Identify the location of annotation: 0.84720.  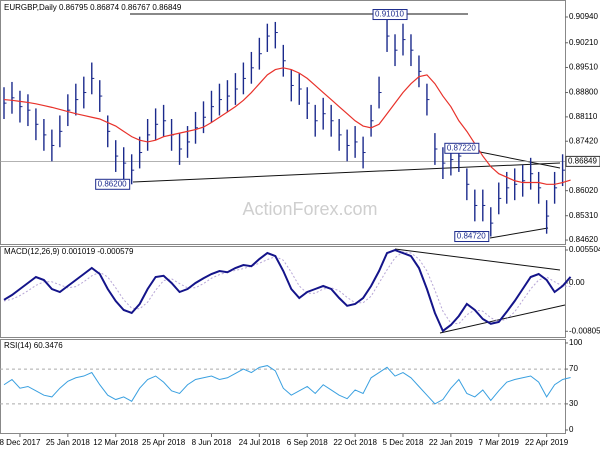
(472, 237).